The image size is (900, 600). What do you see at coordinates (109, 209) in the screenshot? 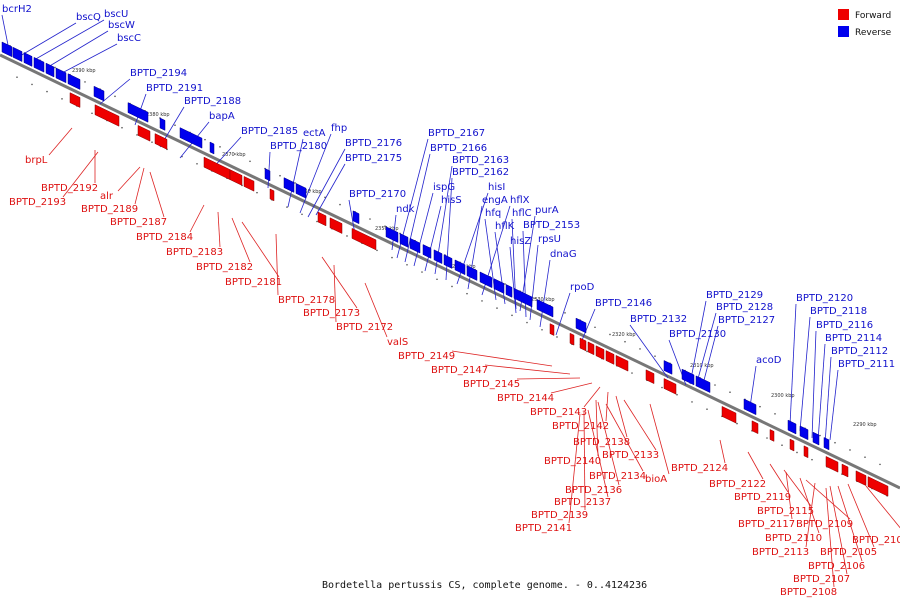
I see `gene-label: BPTD_2189` at bounding box center [109, 209].